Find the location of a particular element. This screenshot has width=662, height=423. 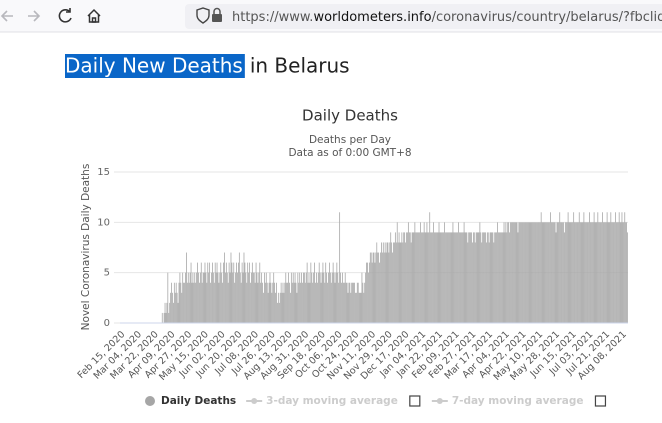

legend-label: Daily Deaths is located at coordinates (198, 401).